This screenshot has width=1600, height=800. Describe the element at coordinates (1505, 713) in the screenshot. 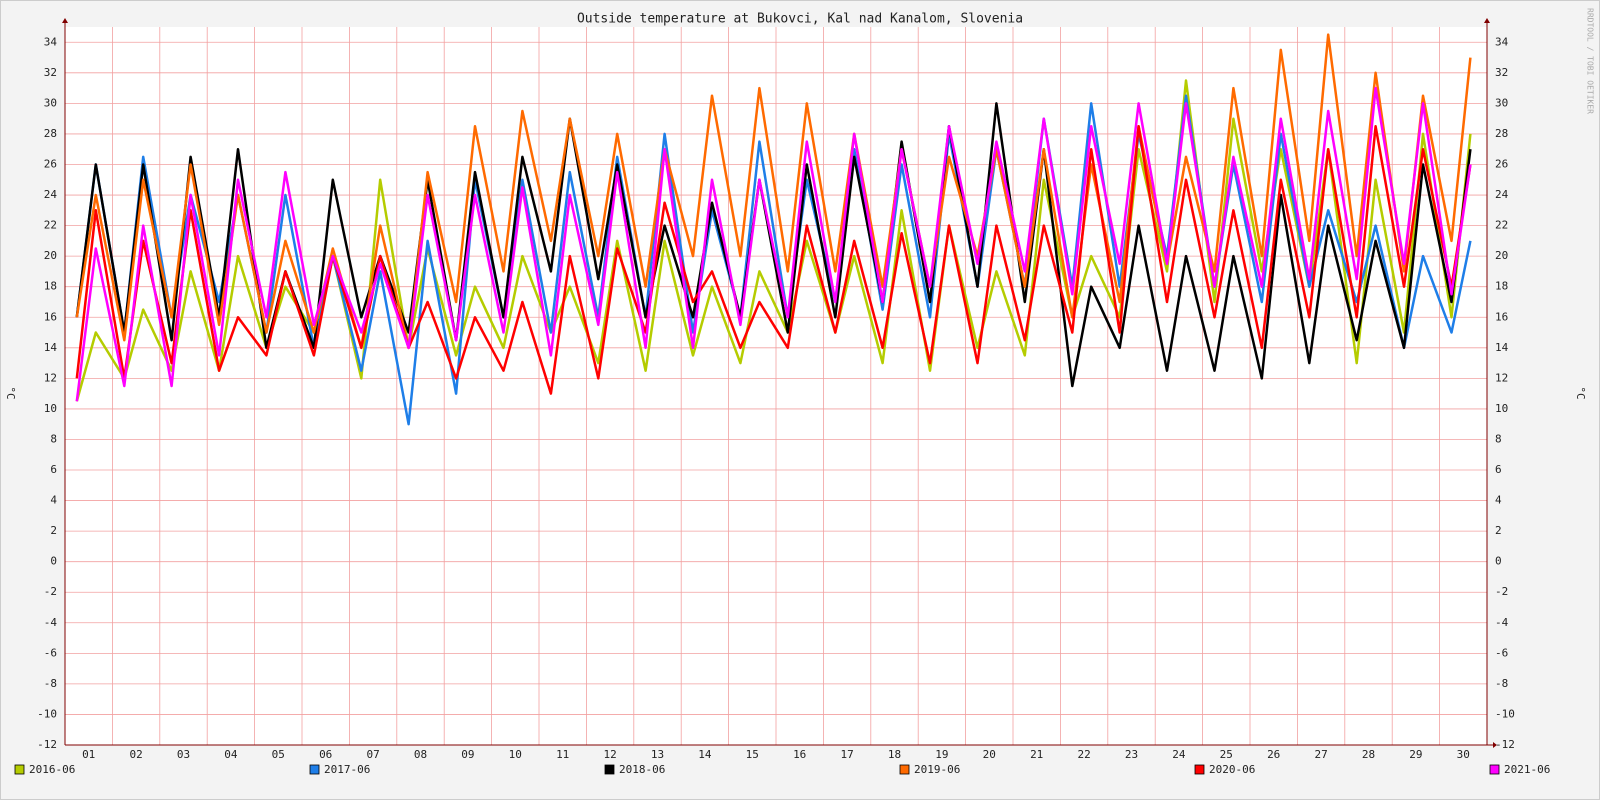

I see `y-tick-label-right: -10` at that location.